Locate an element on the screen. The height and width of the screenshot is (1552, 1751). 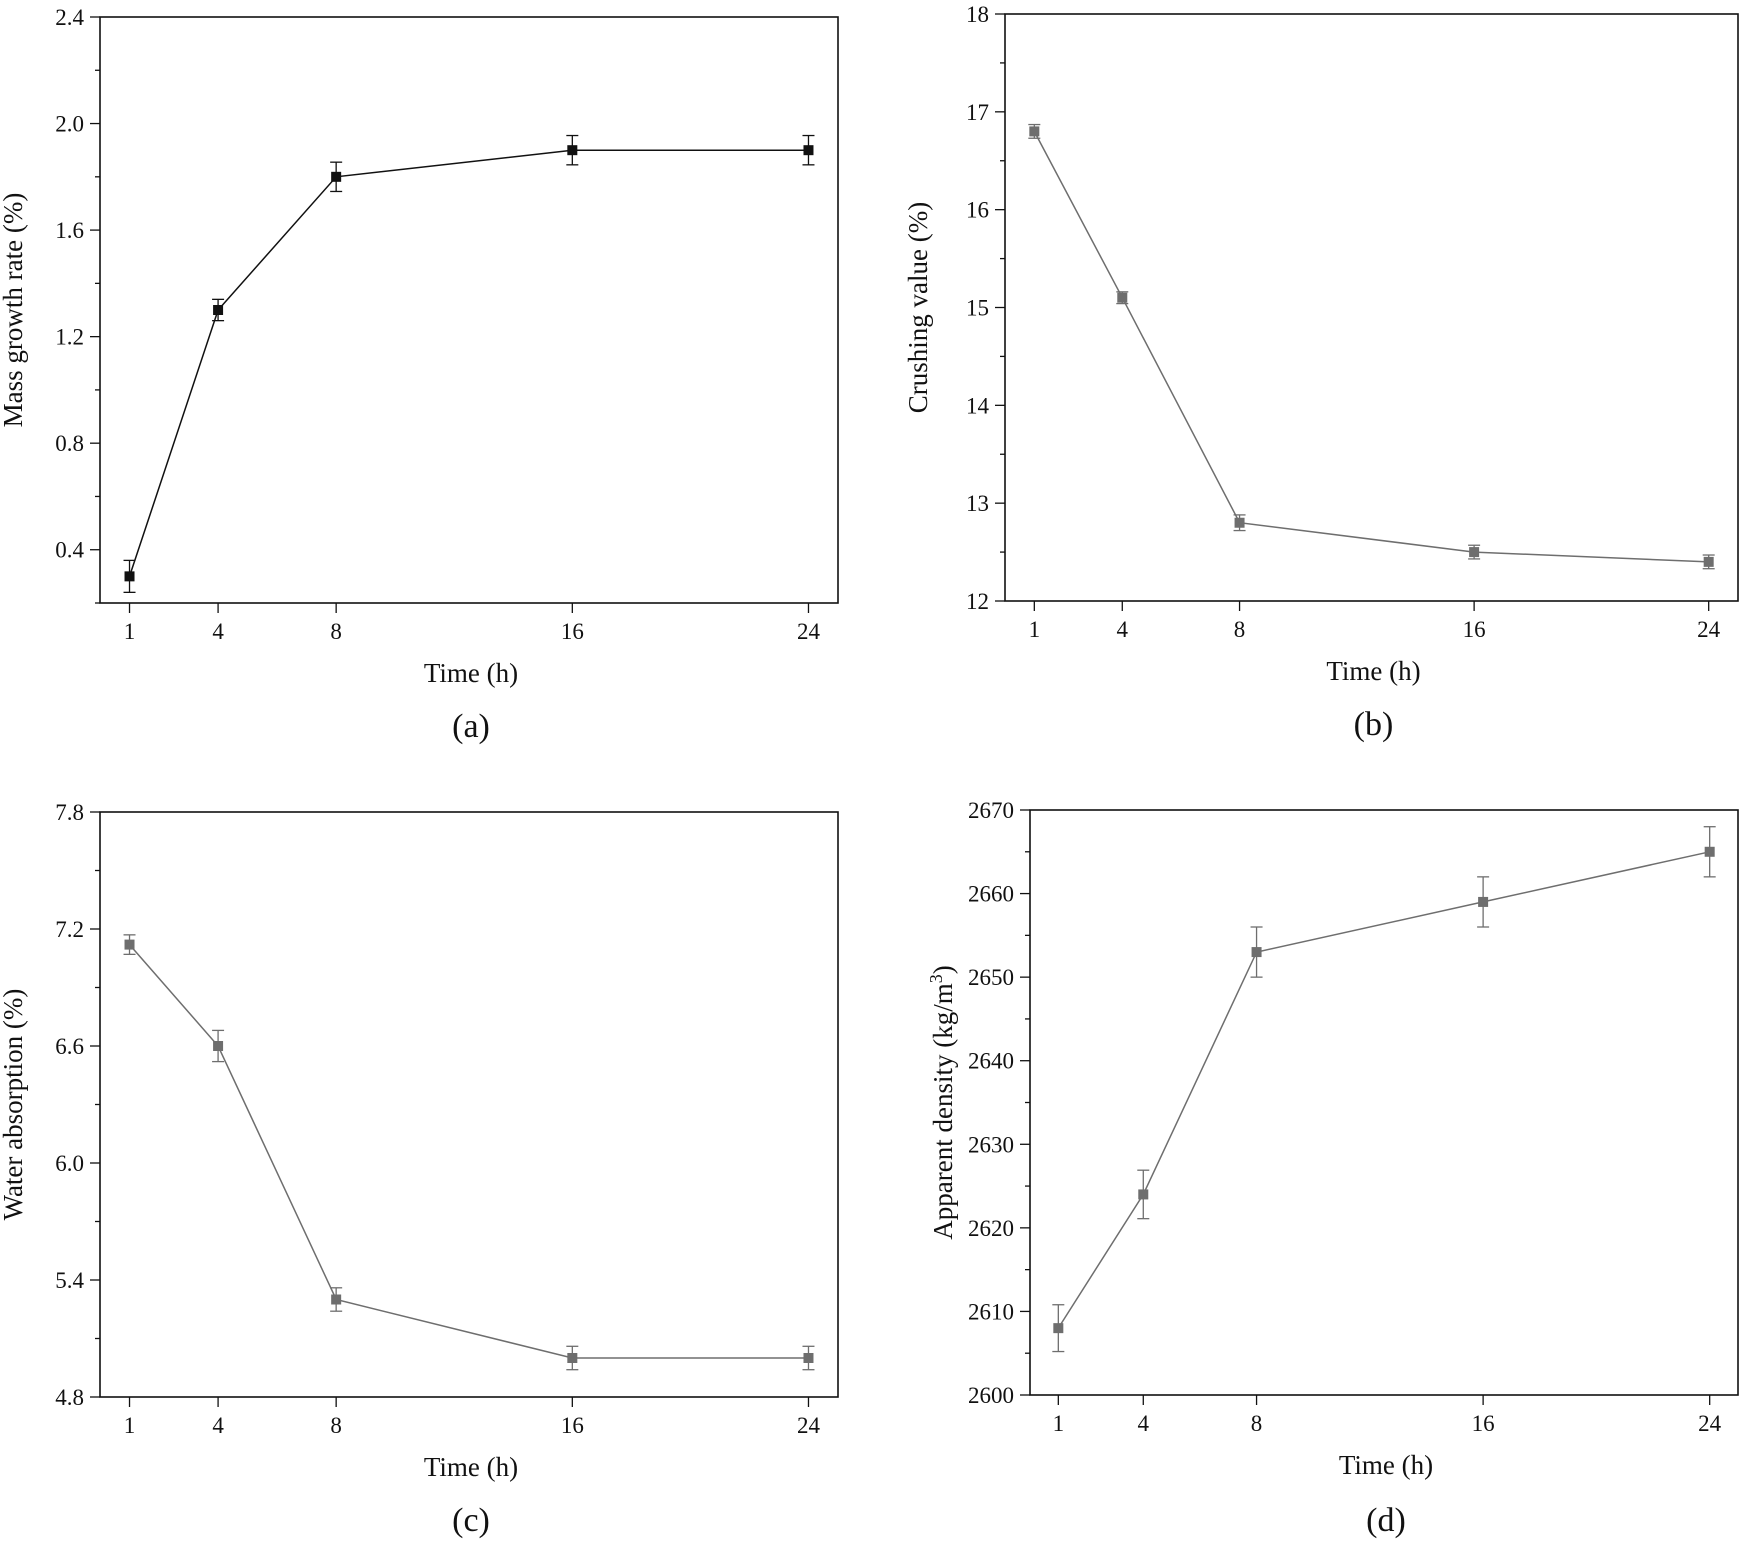
panel-b-y-tick-label: 14 is located at coordinates (978, 405).